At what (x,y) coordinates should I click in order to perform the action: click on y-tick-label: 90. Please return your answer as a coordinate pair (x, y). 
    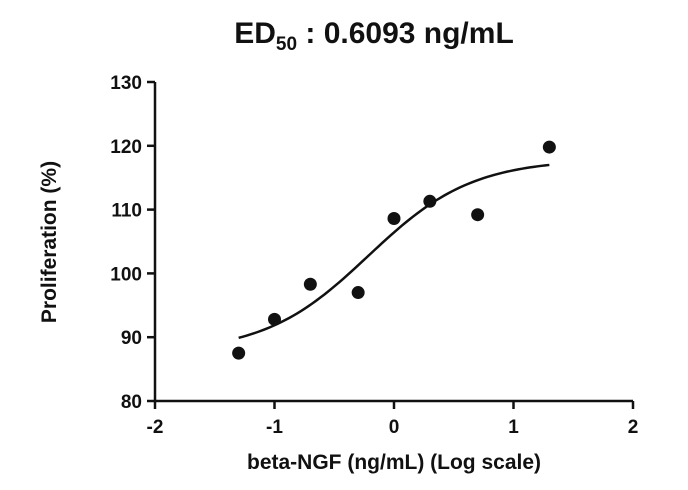
    Looking at the image, I should click on (131, 338).